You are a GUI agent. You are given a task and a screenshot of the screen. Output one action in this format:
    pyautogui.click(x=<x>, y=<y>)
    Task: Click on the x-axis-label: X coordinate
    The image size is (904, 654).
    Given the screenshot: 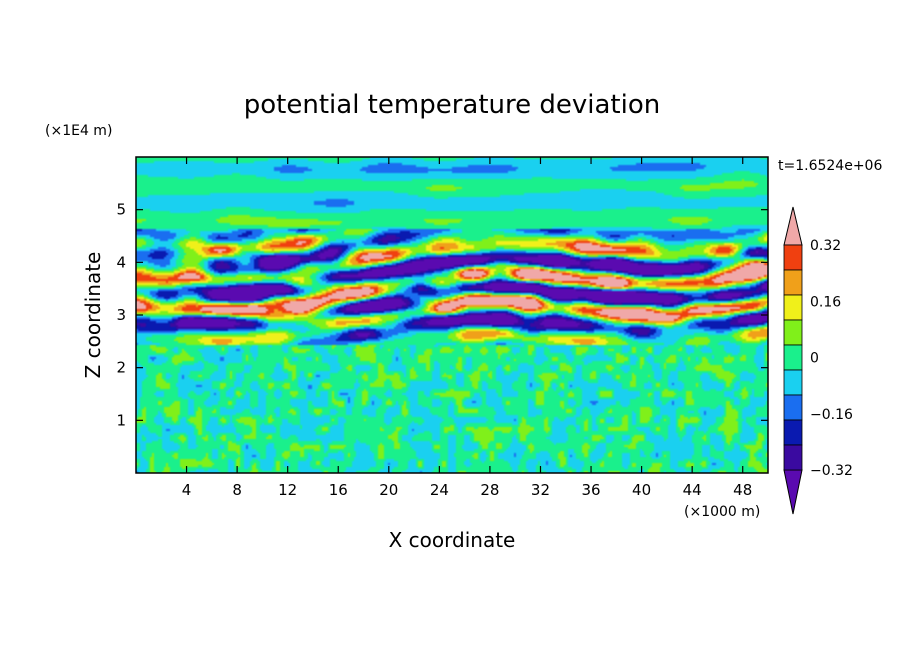 What is the action you would take?
    pyautogui.click(x=452, y=540)
    